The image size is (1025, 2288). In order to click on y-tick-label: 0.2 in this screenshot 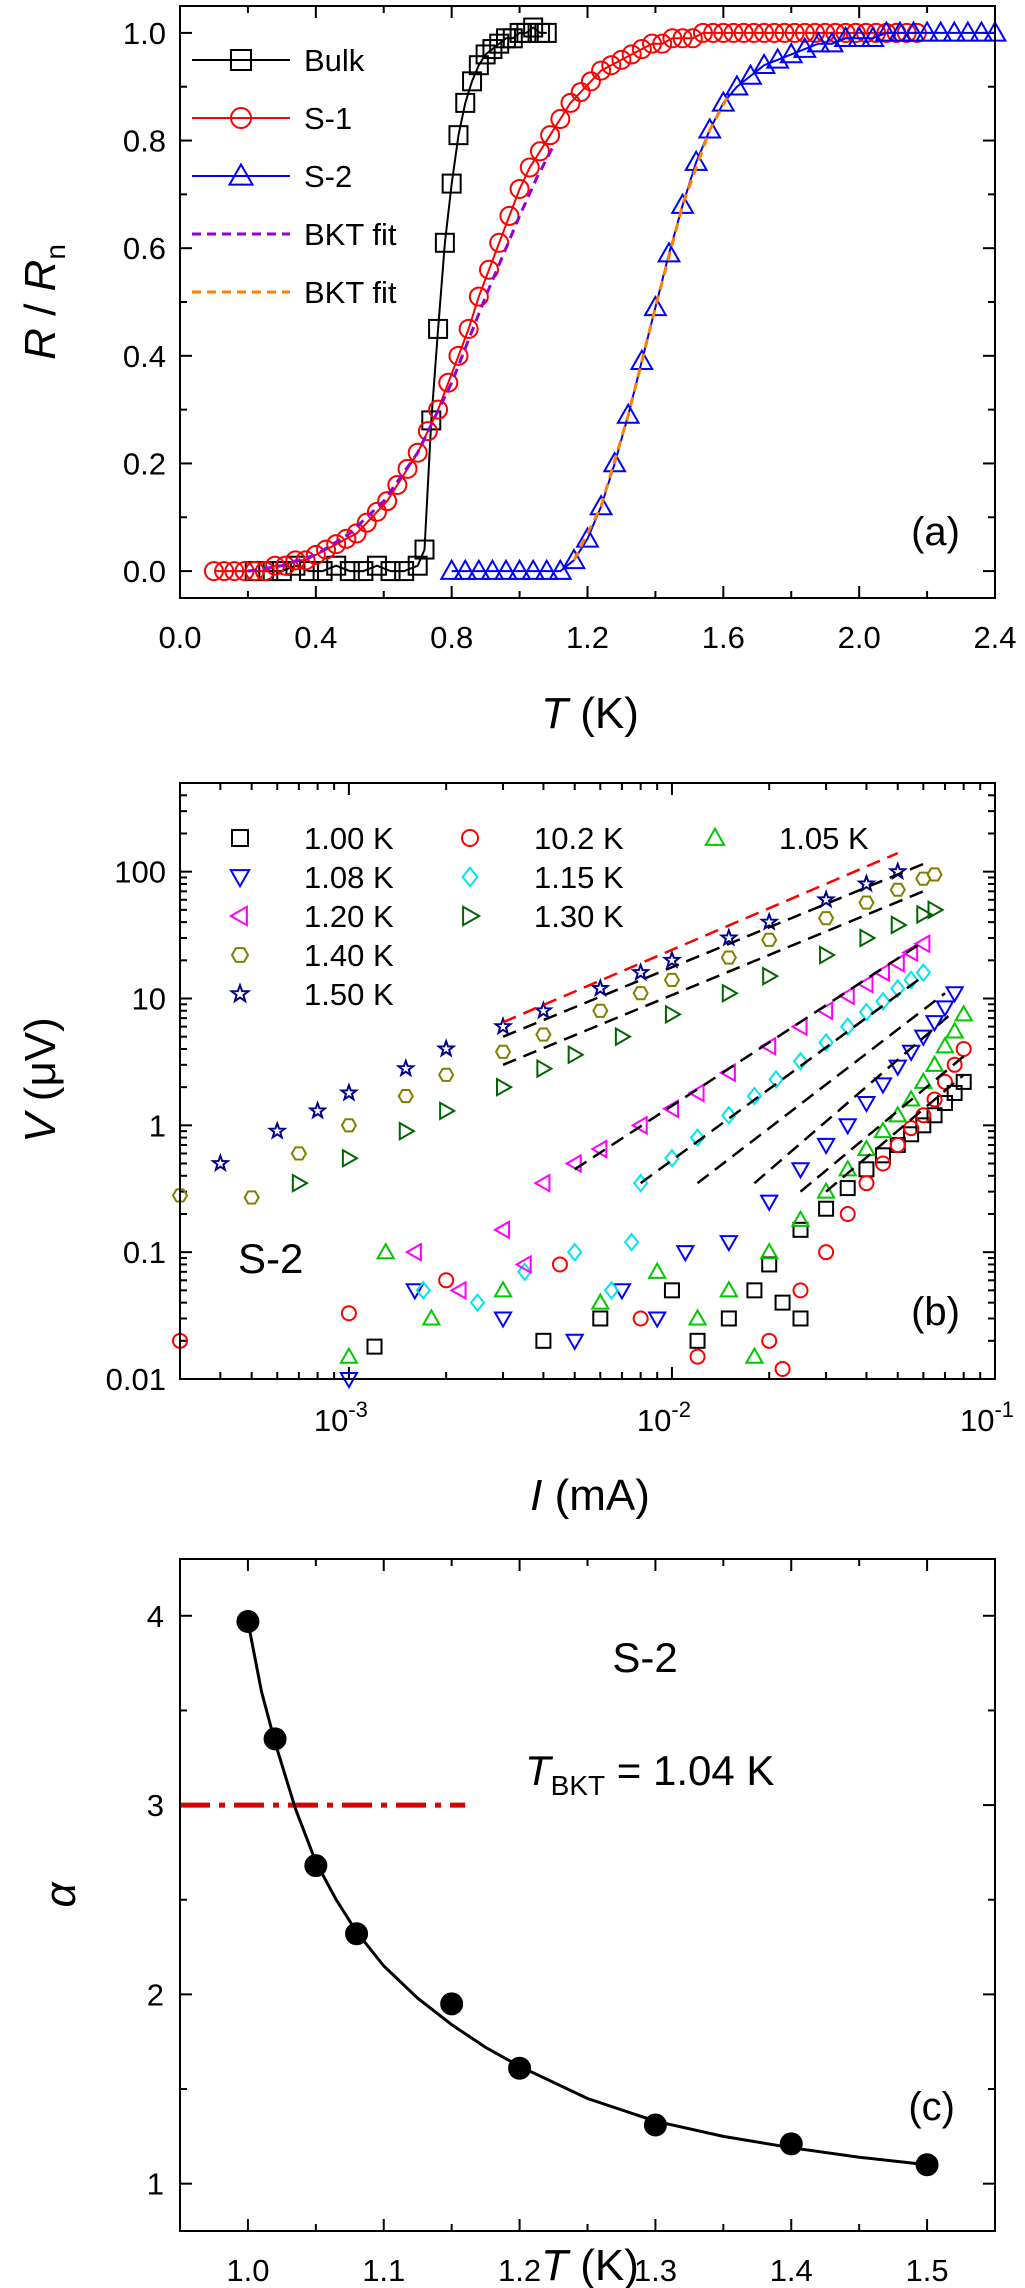, I will do `click(144, 463)`.